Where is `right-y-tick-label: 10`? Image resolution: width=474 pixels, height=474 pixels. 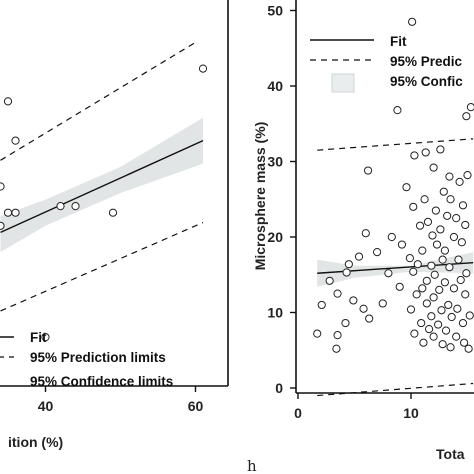 right-y-tick-label: 10 is located at coordinates (275, 313).